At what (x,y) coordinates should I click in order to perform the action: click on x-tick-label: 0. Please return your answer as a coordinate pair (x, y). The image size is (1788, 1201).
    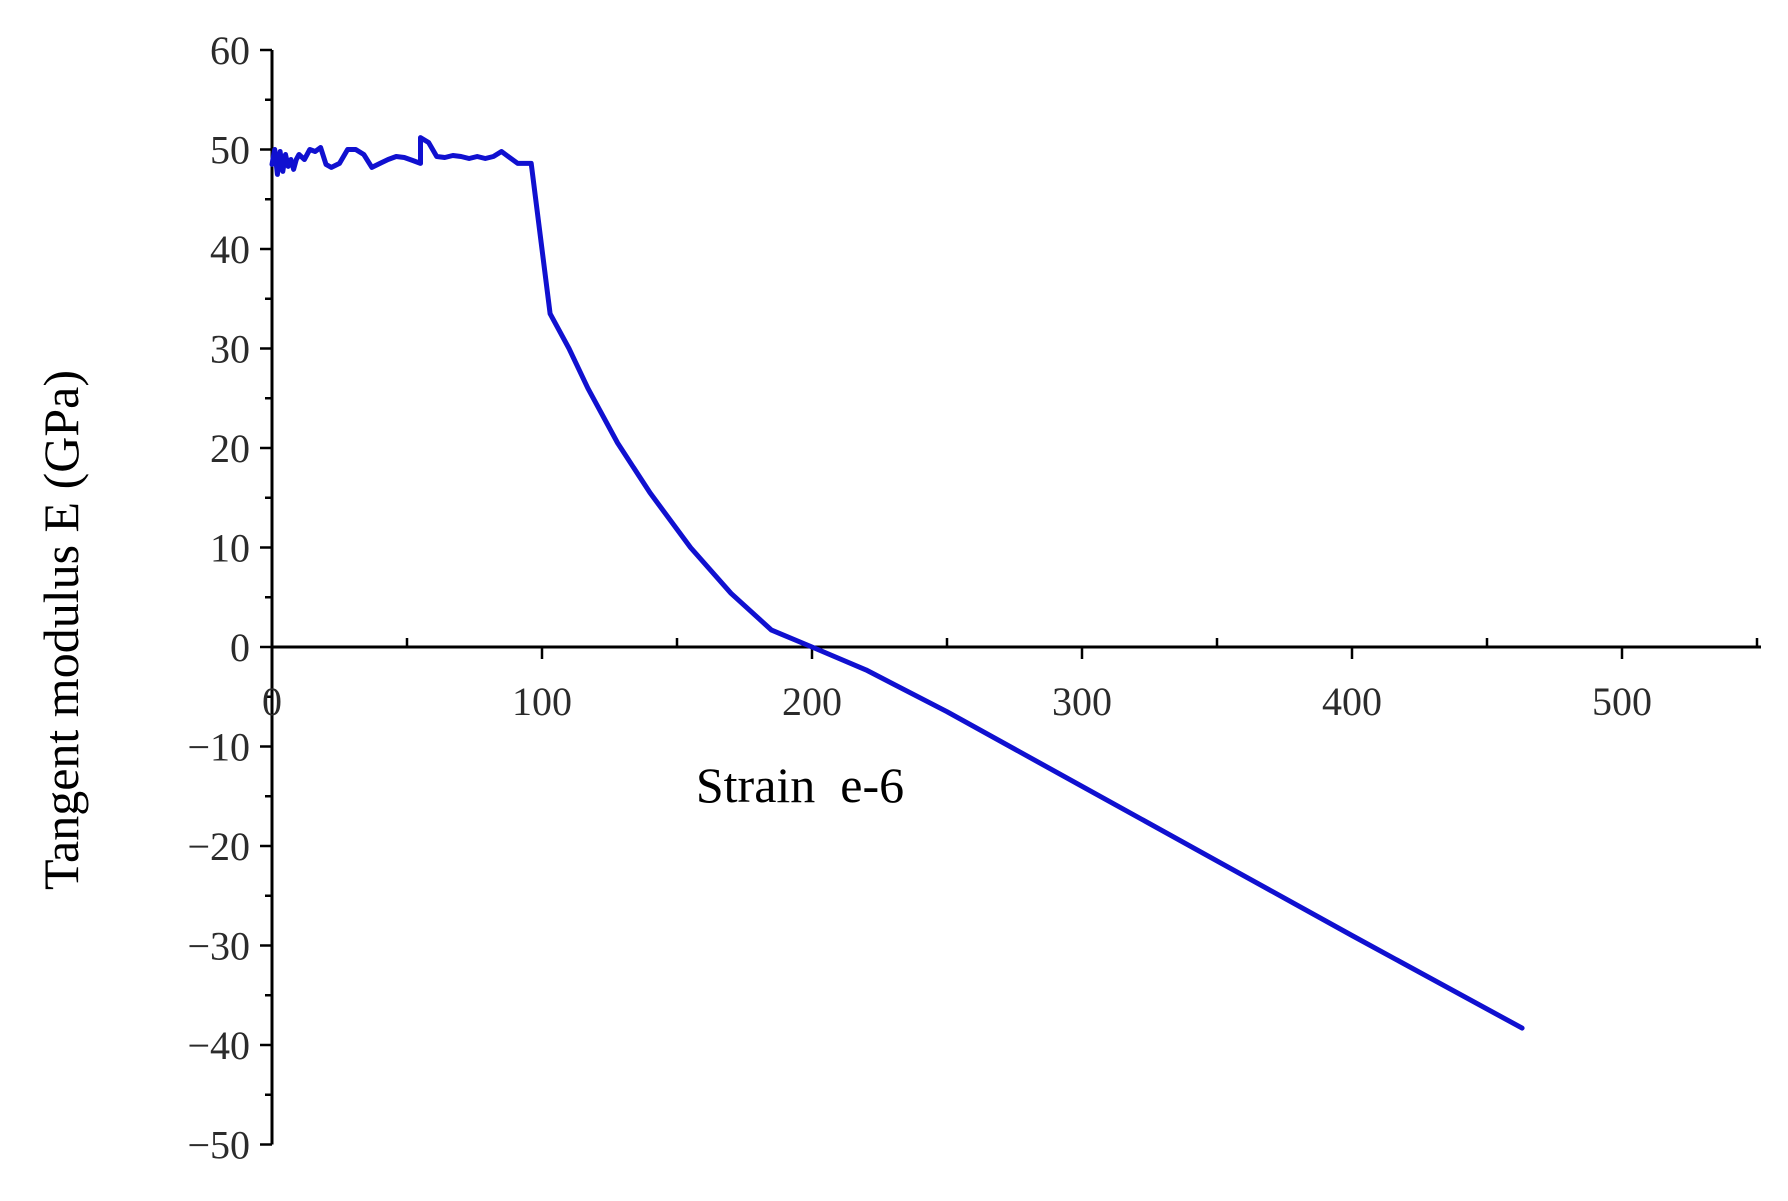
    Looking at the image, I should click on (272, 701).